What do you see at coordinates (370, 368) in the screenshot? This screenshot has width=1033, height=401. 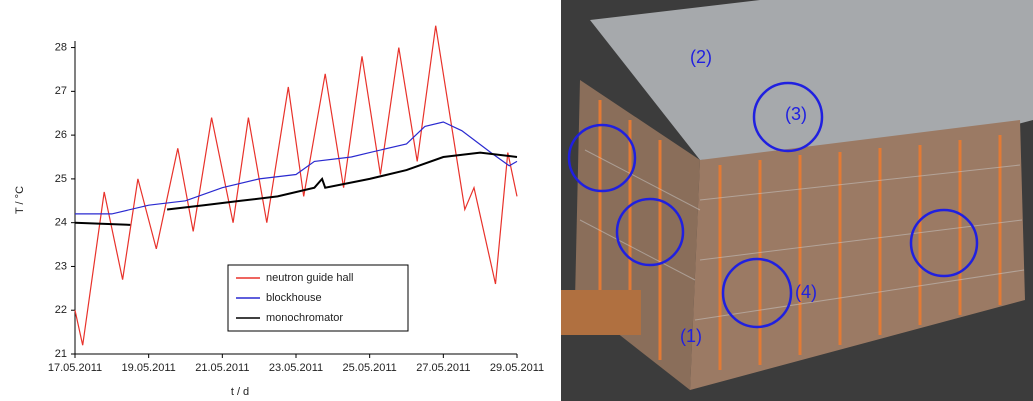 I see `x-tick-label: 25.05.2011` at bounding box center [370, 368].